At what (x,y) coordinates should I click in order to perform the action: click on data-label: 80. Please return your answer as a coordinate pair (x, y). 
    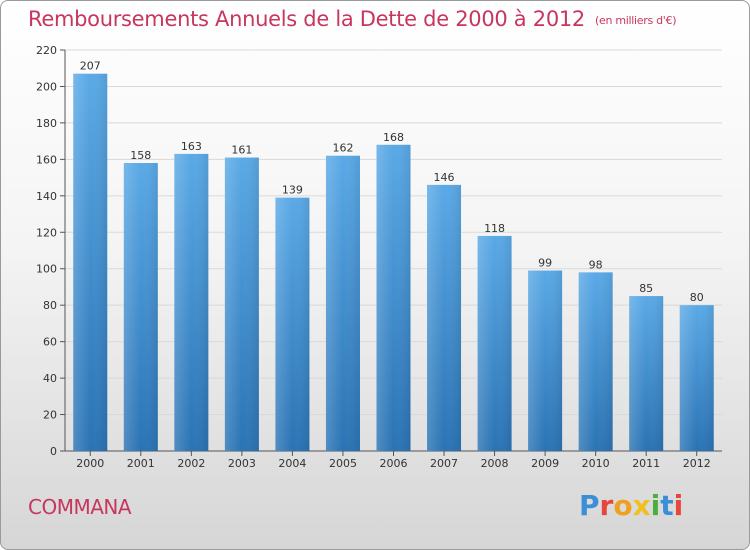
    Looking at the image, I should click on (697, 297).